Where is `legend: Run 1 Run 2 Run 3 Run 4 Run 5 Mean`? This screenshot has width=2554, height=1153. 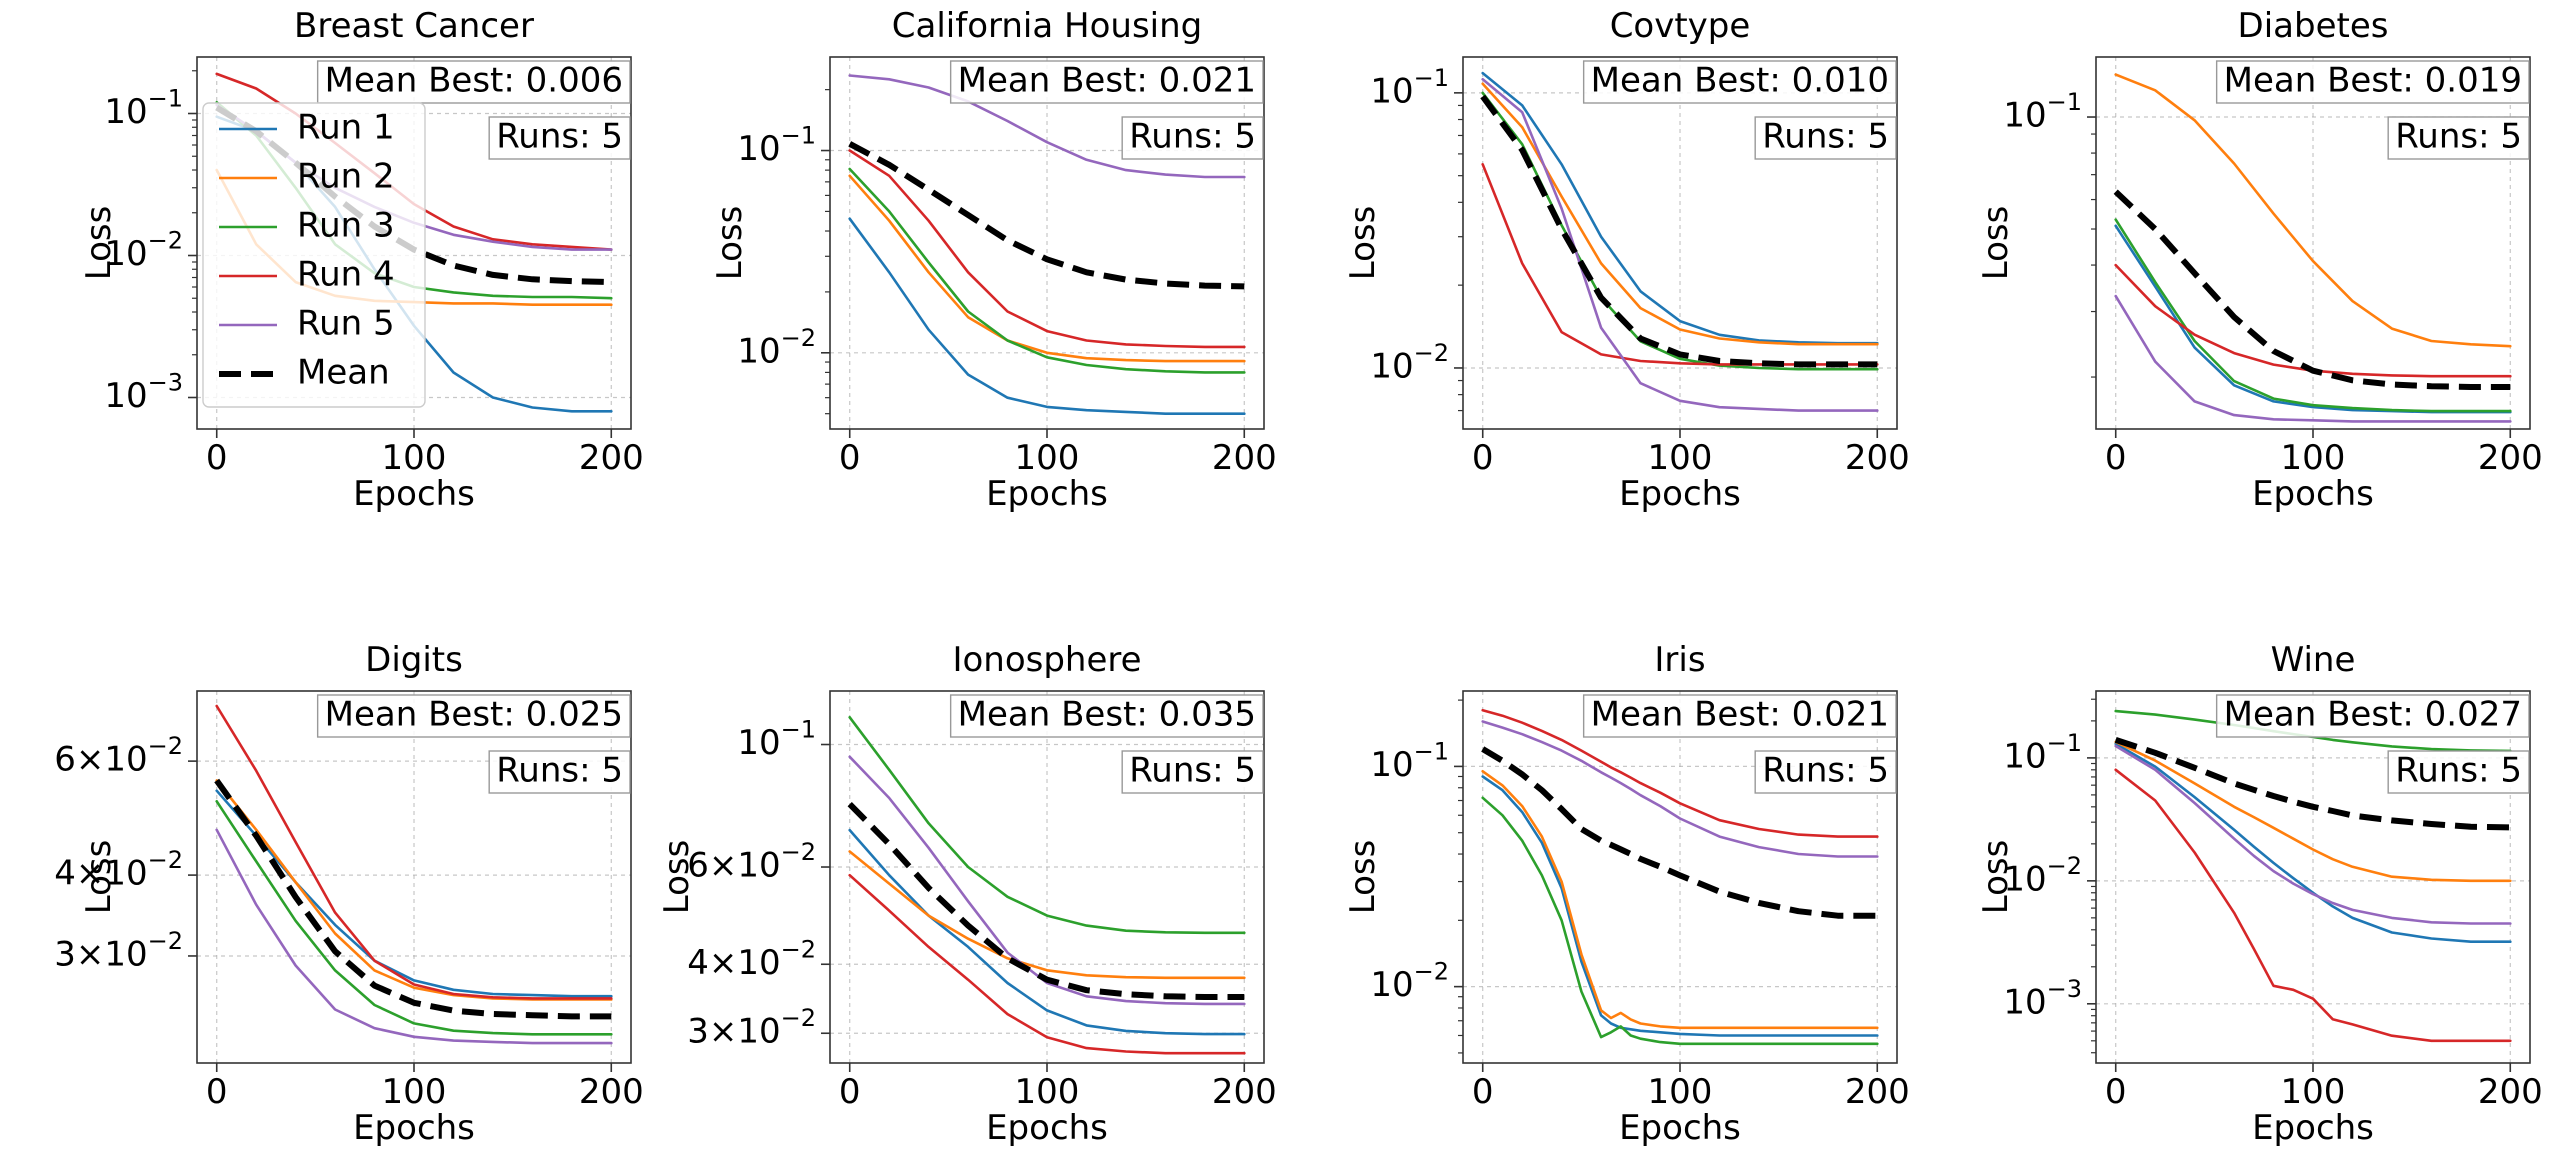
legend: Run 1 Run 2 Run 3 Run 4 Run 5 Mean is located at coordinates (314, 255).